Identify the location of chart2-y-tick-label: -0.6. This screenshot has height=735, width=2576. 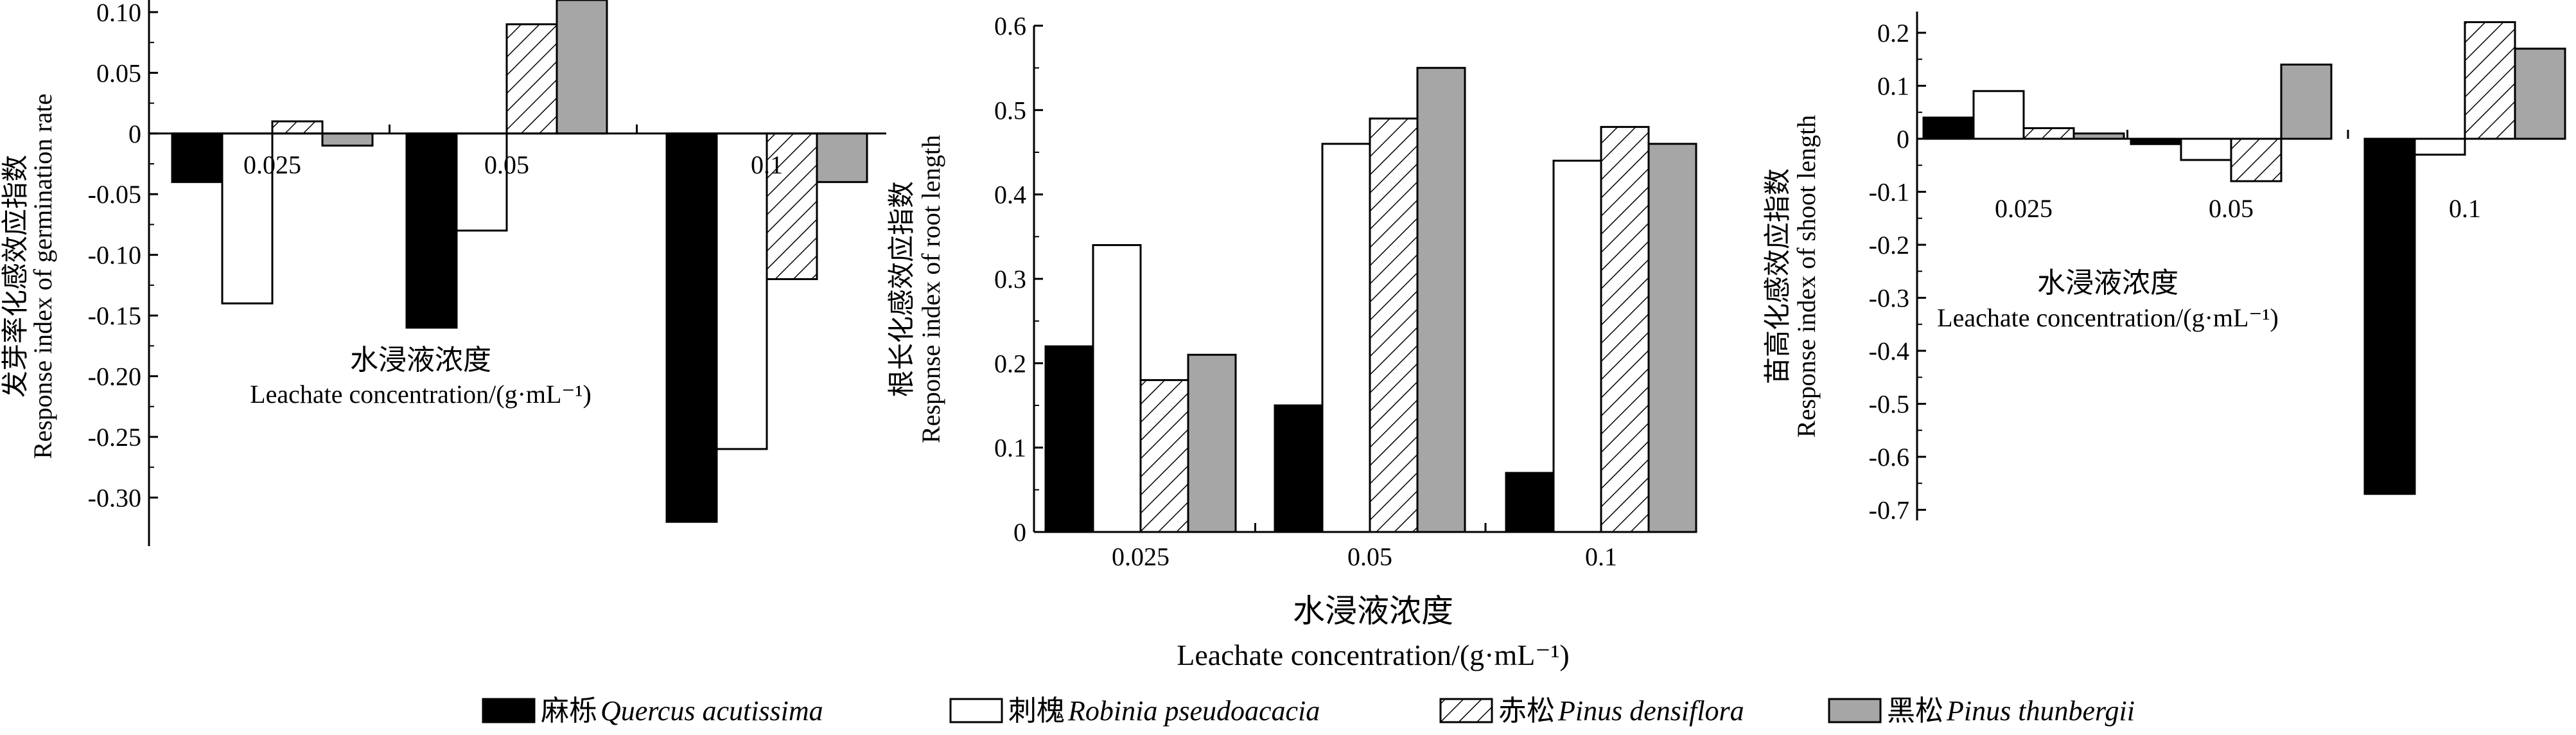
(1889, 458).